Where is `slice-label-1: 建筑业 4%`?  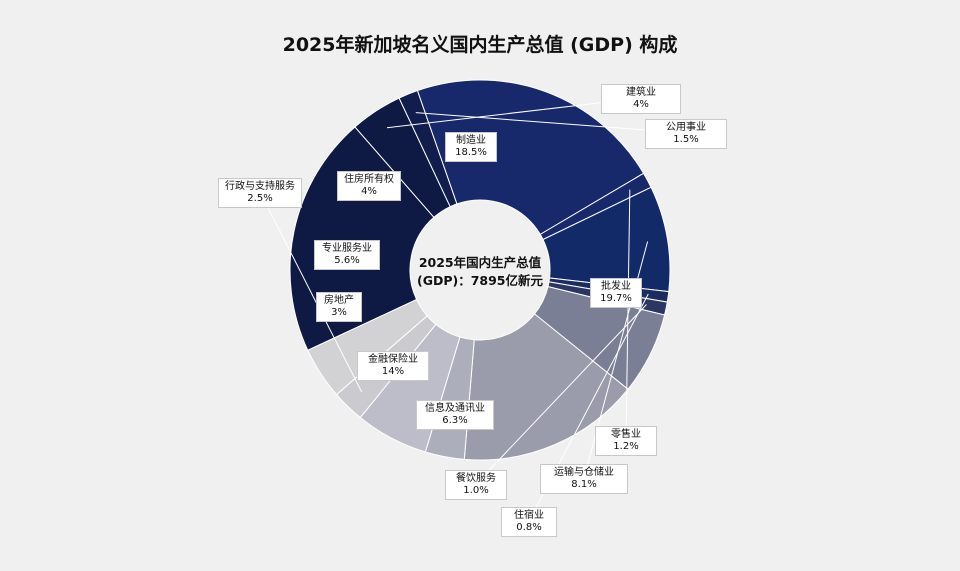
slice-label-1: 建筑业 4% is located at coordinates (641, 99).